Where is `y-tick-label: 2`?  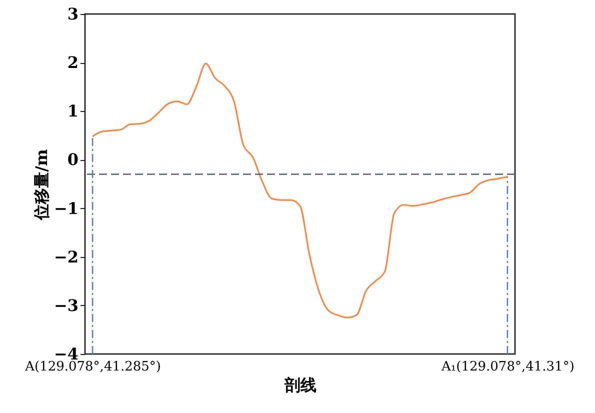 y-tick-label: 2 is located at coordinates (72, 62).